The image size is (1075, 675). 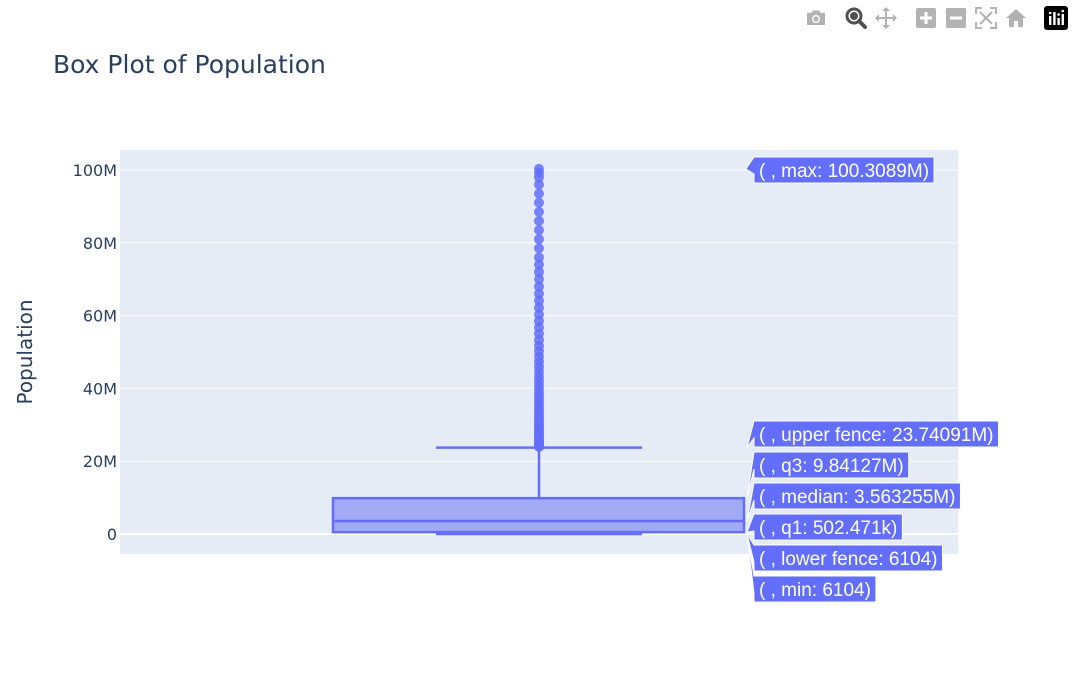 I want to click on hover-label-text: ( , upper fence: 23.74091M), so click(x=876, y=435).